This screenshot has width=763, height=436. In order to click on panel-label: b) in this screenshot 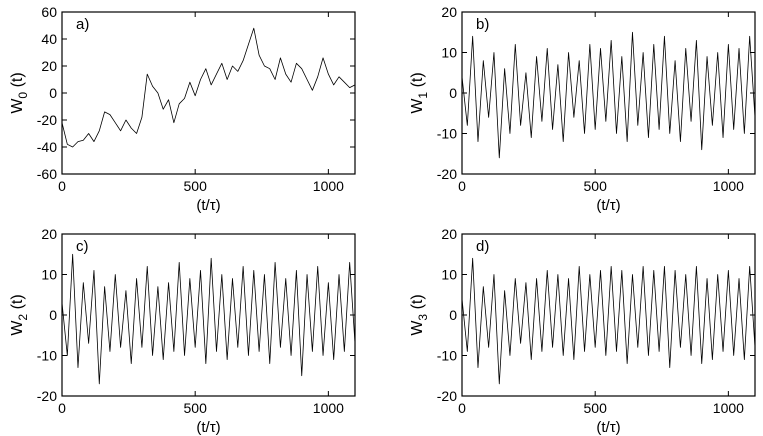, I will do `click(482, 24)`.